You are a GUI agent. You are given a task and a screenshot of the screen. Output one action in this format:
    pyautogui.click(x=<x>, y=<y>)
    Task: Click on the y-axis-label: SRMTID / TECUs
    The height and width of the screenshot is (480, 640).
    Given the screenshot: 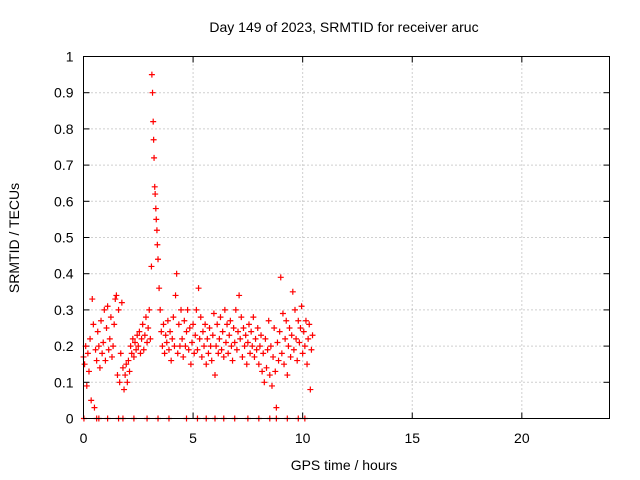 What is the action you would take?
    pyautogui.click(x=14, y=238)
    